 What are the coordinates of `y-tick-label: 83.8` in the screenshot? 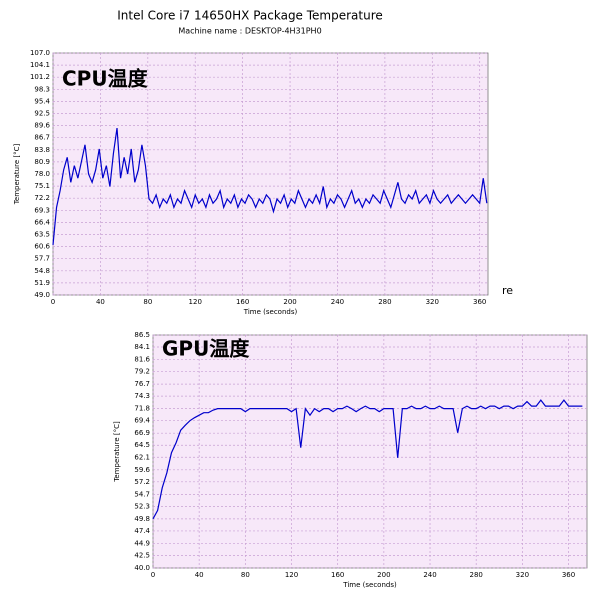 It's located at (42, 150).